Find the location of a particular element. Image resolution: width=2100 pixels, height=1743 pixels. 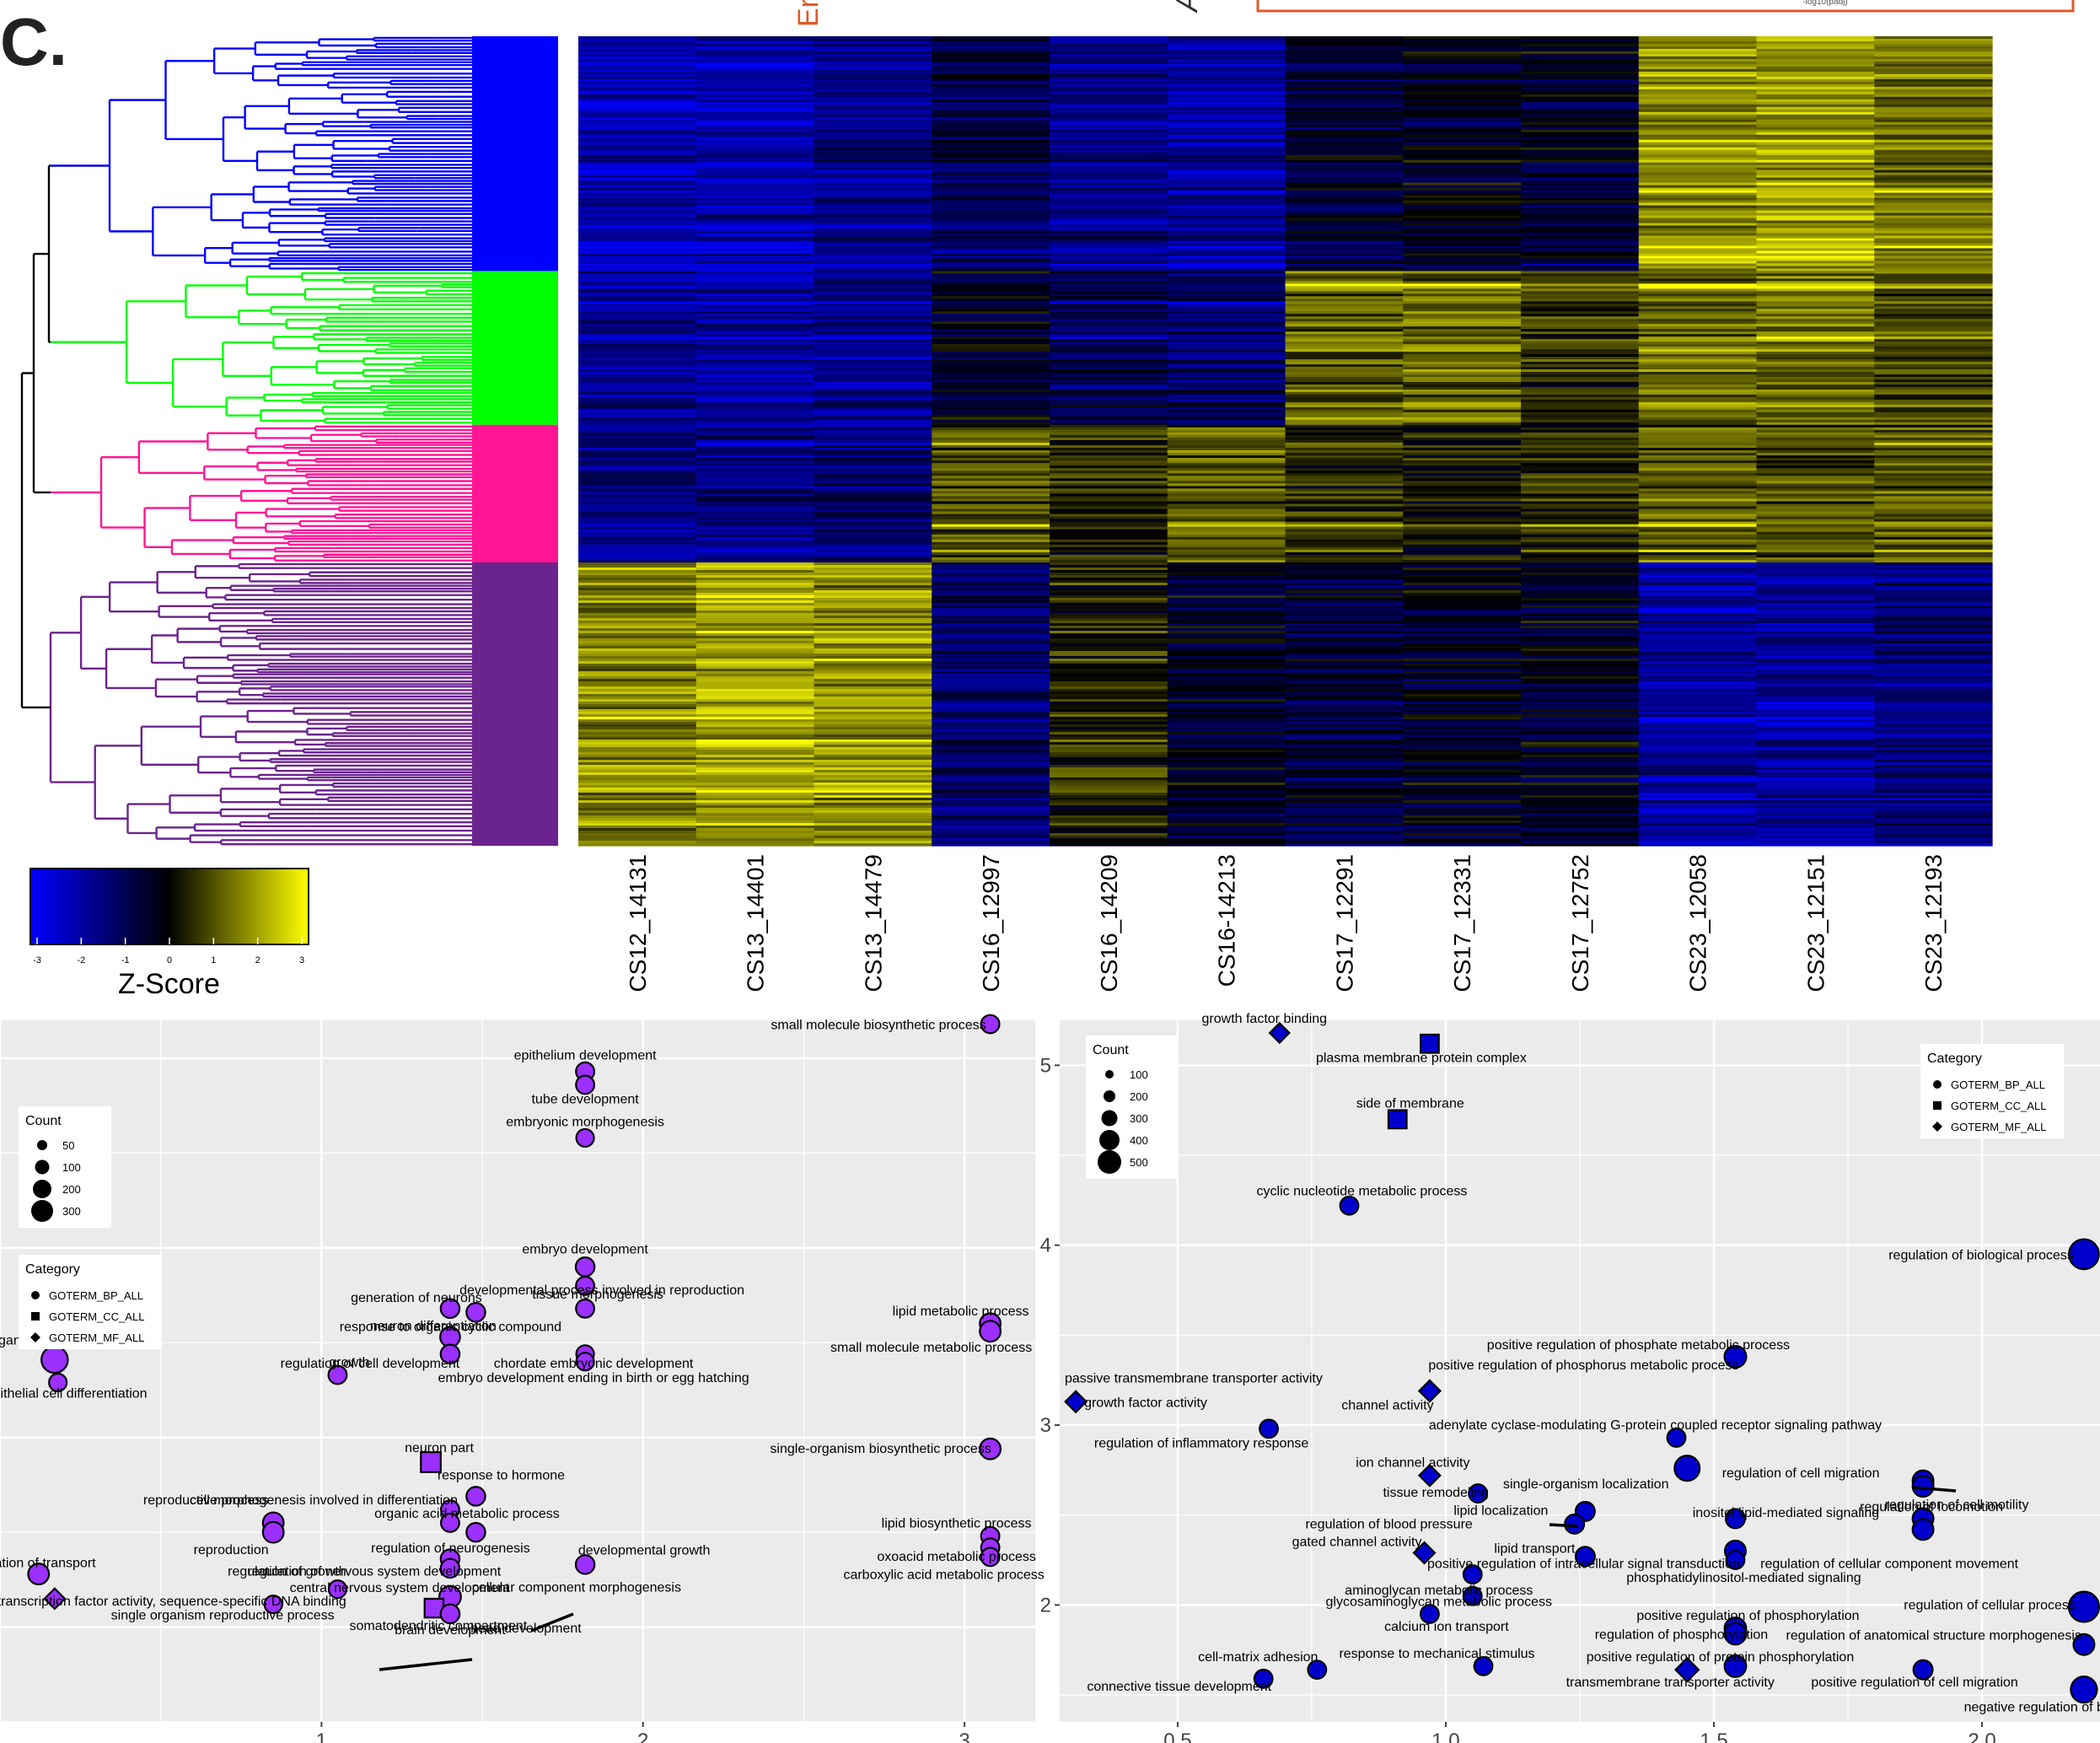

point-label: organic acid metabolic process is located at coordinates (467, 1514).